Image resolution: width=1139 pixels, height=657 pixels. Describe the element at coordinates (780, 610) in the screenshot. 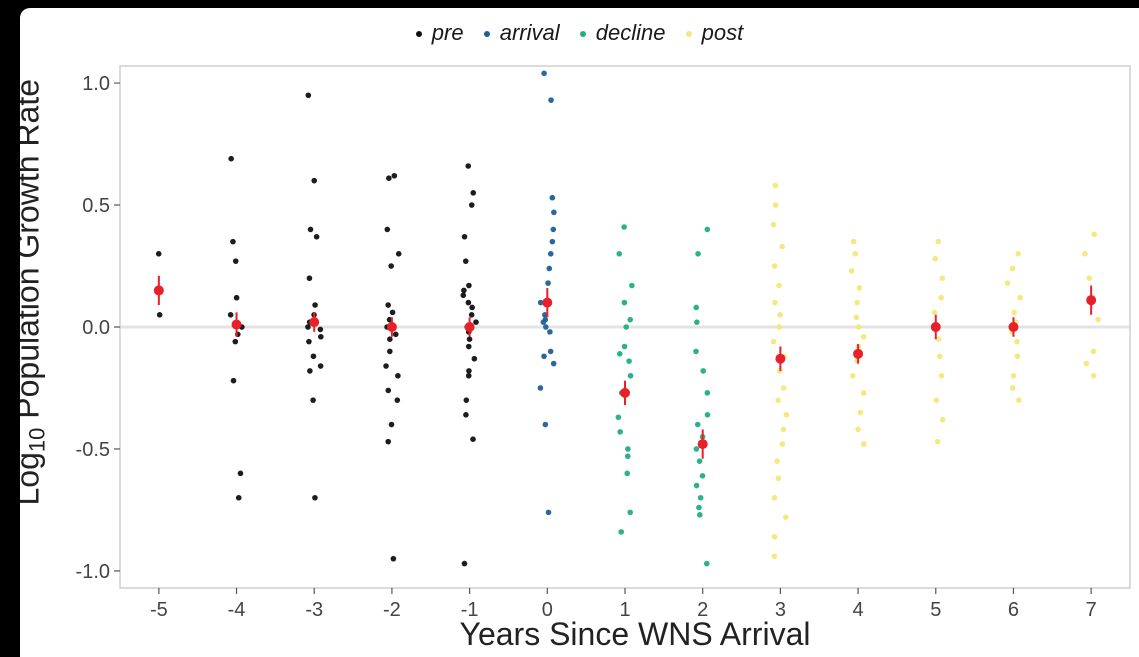

I see `x-tick-label: 3` at that location.